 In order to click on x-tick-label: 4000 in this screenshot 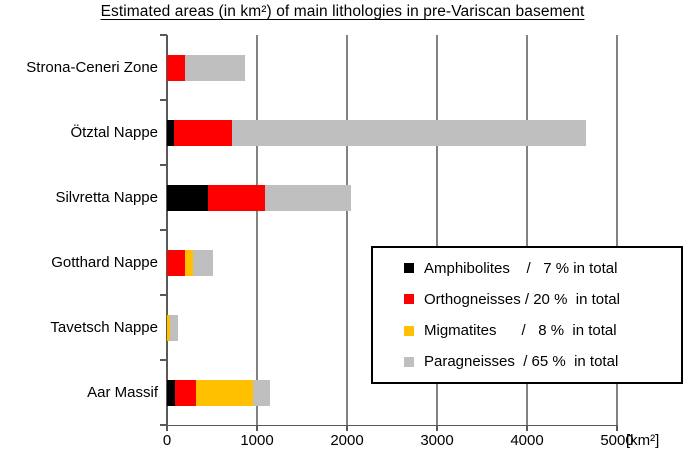, I will do `click(527, 440)`.